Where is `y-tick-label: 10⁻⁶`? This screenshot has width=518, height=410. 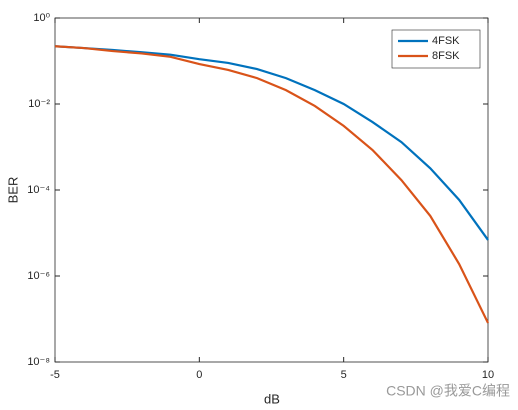
y-tick-label: 10⁻⁶ is located at coordinates (38, 276).